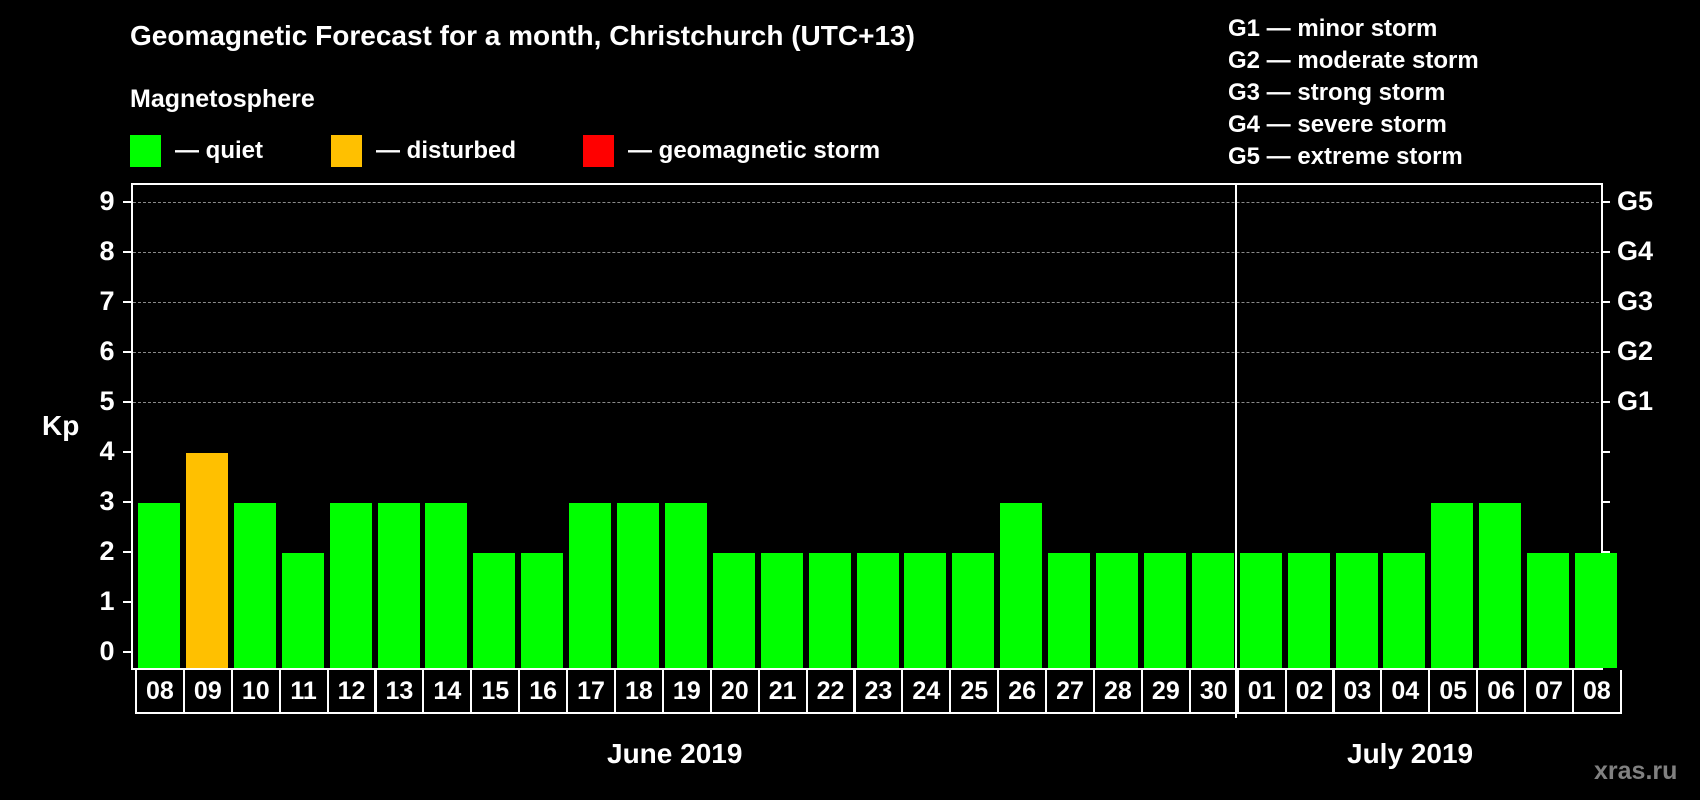  I want to click on disturbed-swatch-icon, so click(346, 151).